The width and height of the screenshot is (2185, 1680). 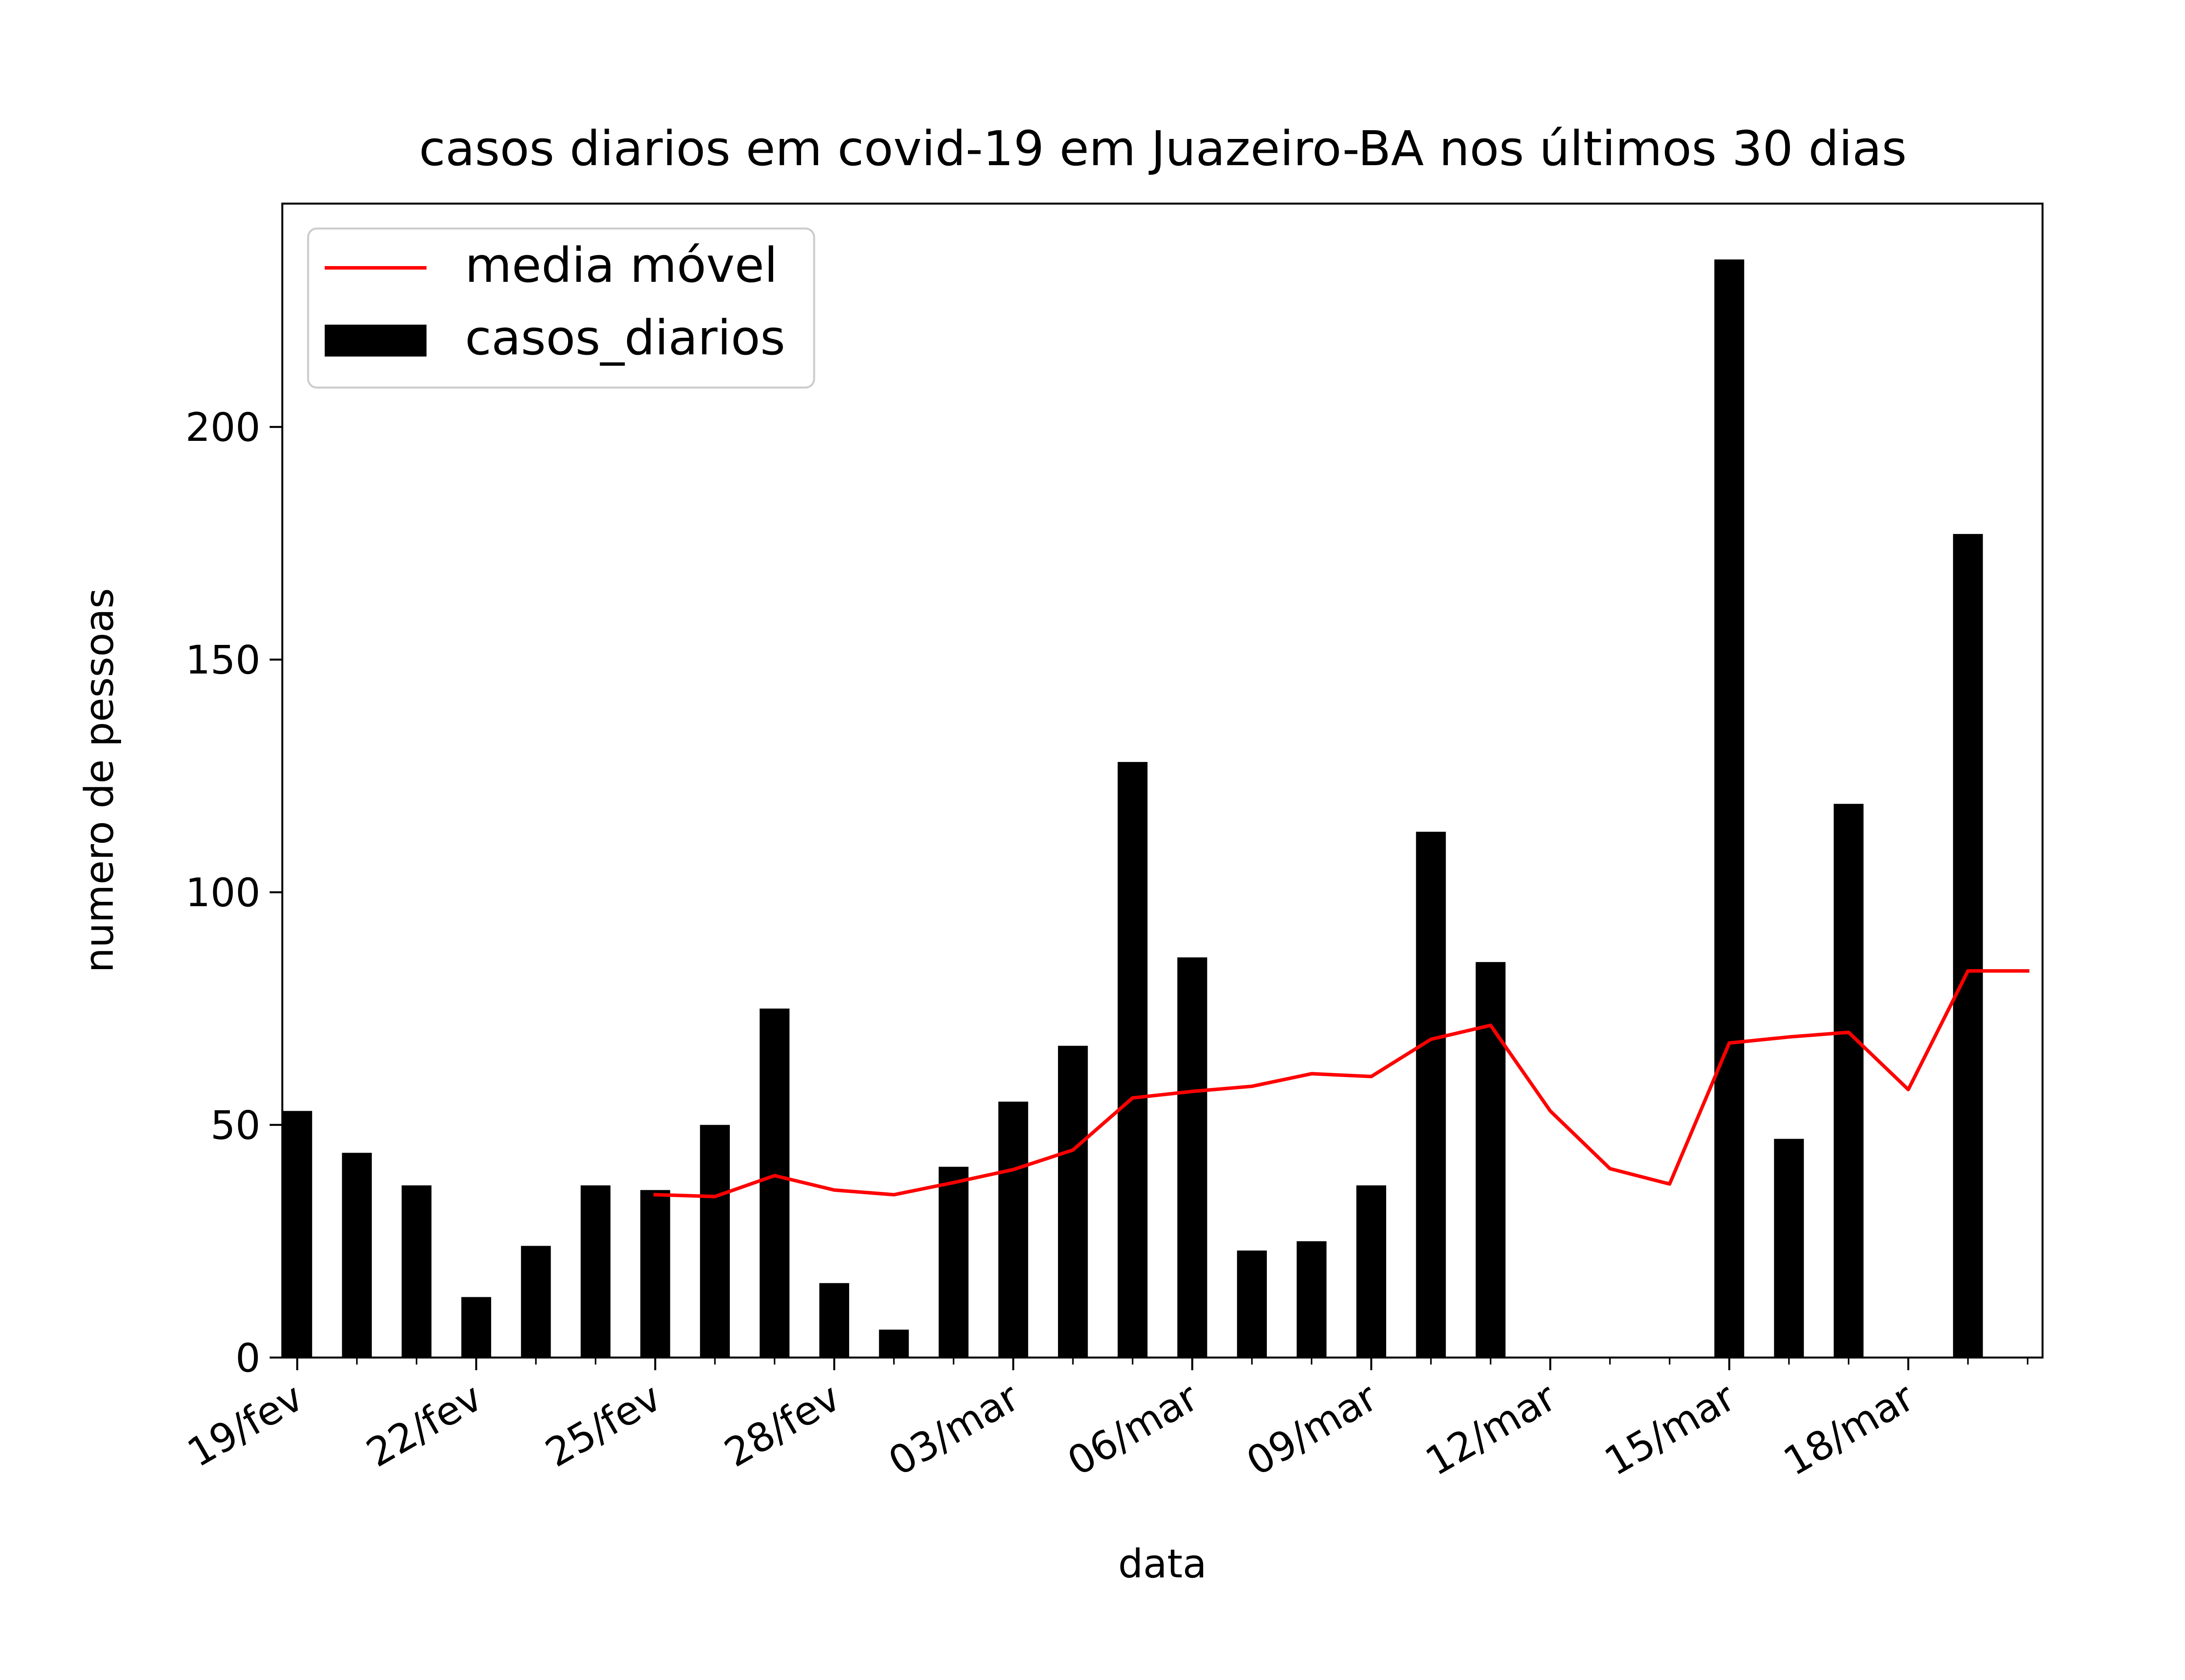 What do you see at coordinates (621, 265) in the screenshot?
I see `legend-label-media-movel: media móvel` at bounding box center [621, 265].